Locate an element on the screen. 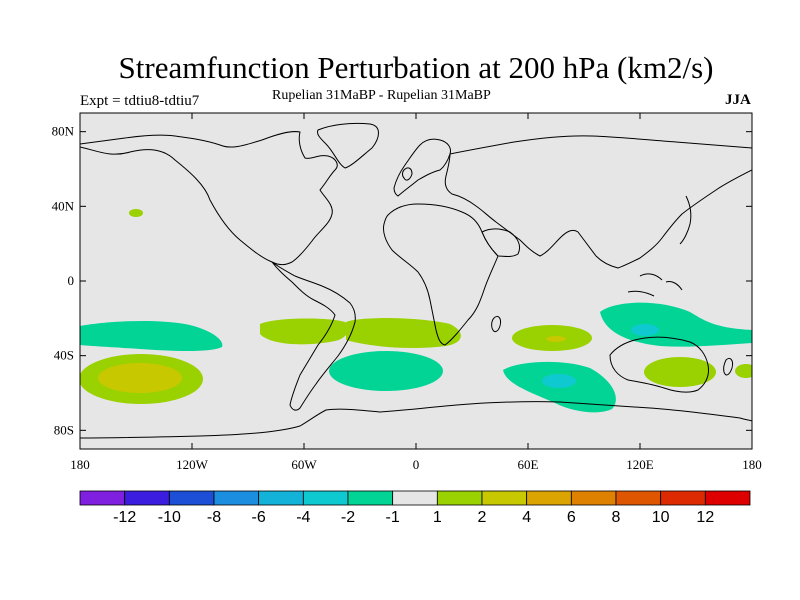 This screenshot has width=800, height=600. colorbar-label: 10 is located at coordinates (661, 517).